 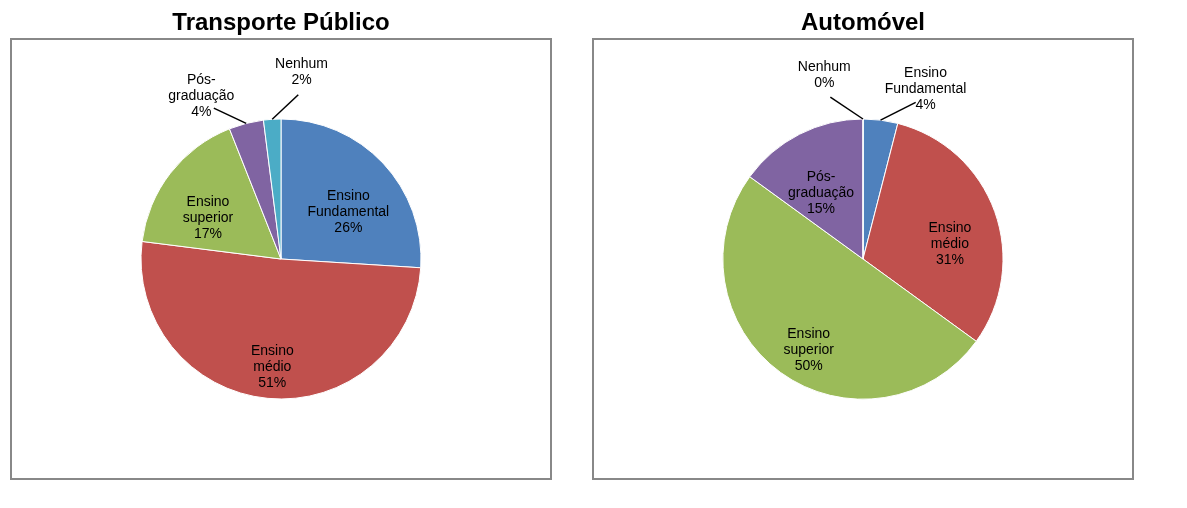 I want to click on data-label: 2%, so click(x=301, y=79).